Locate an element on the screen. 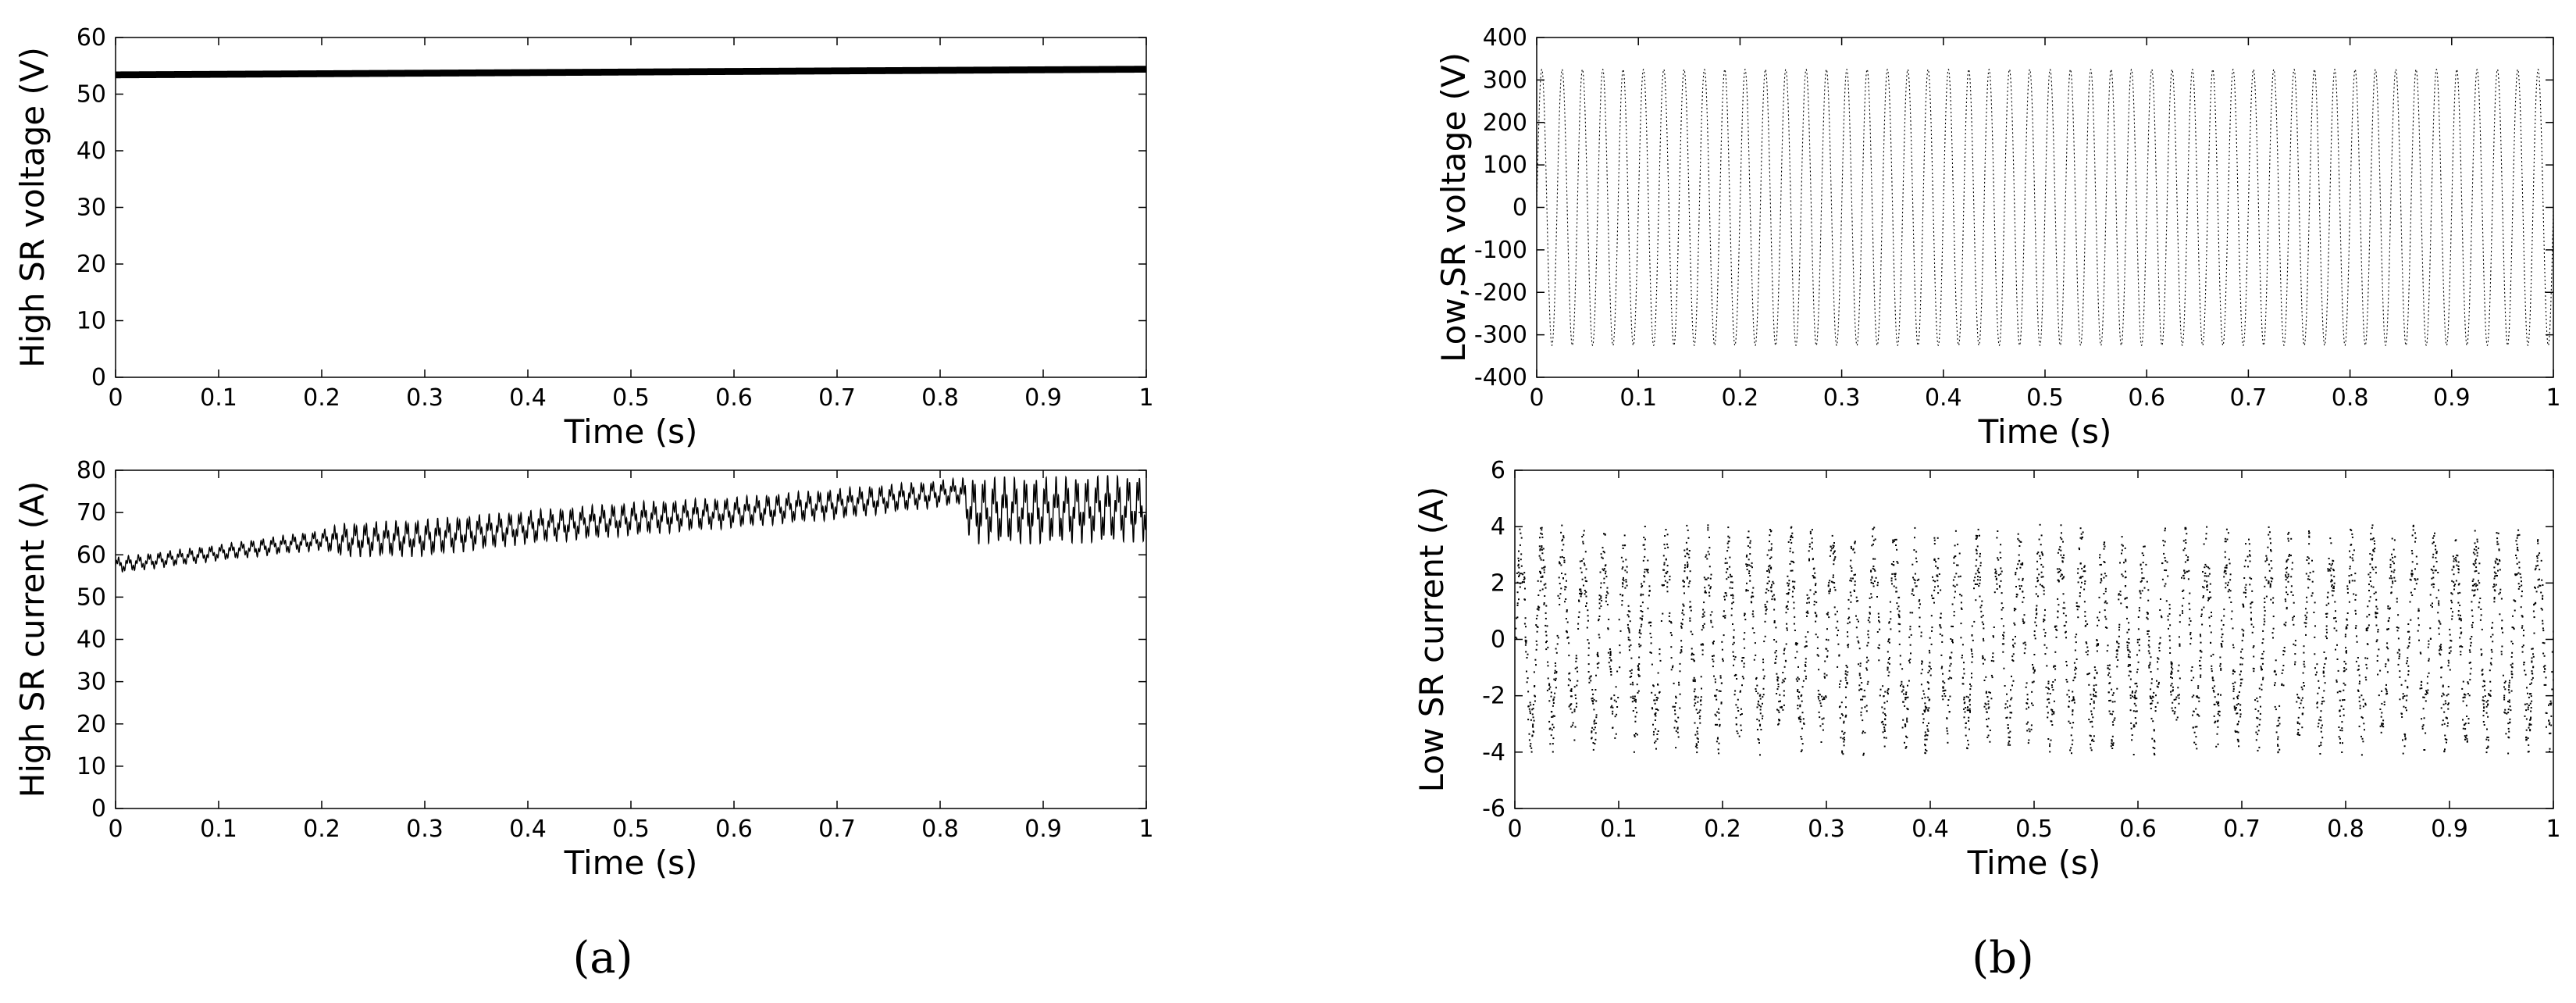 Image resolution: width=2576 pixels, height=1003 pixels. low-sr-current-x-tick-label: 0.3 is located at coordinates (1826, 829).